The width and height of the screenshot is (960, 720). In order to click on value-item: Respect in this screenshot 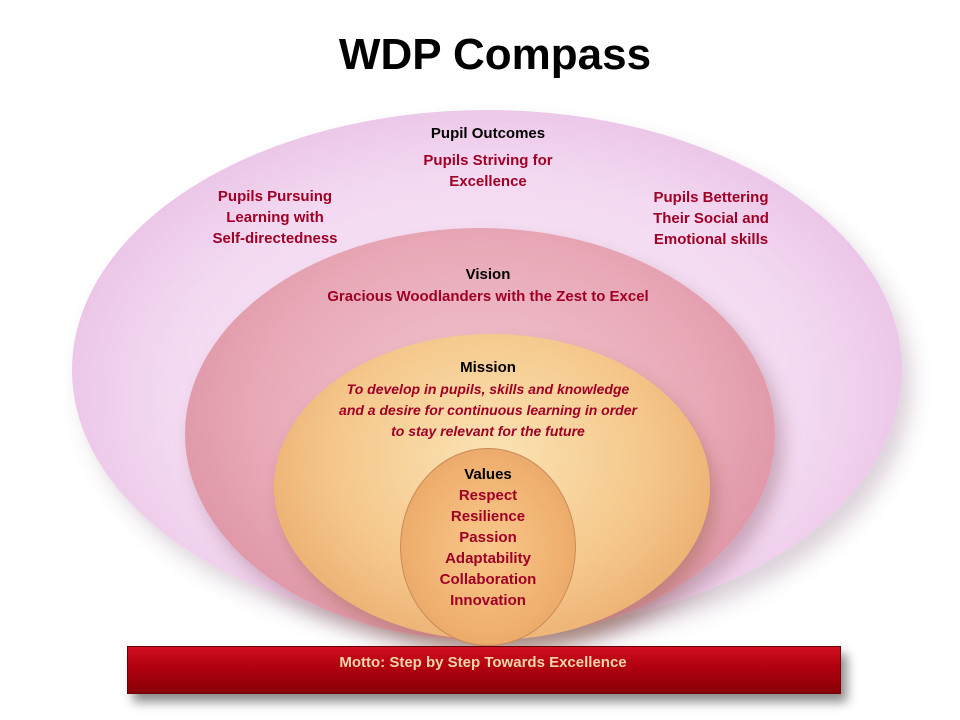, I will do `click(488, 495)`.